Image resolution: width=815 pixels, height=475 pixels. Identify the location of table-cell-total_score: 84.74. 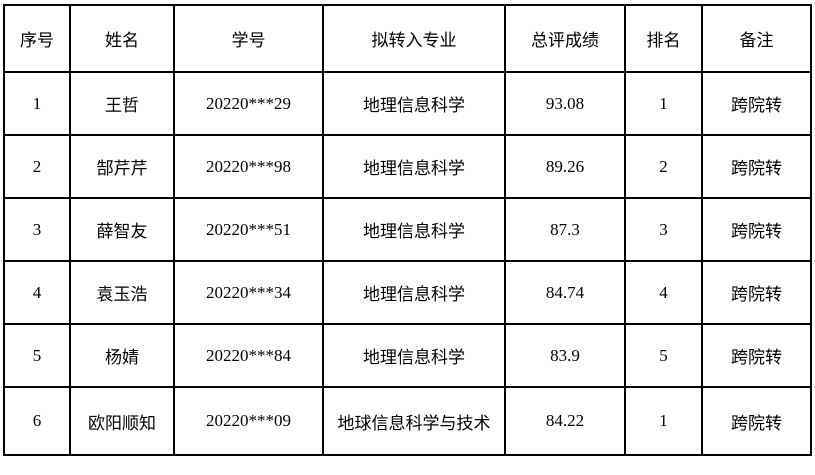
(565, 292).